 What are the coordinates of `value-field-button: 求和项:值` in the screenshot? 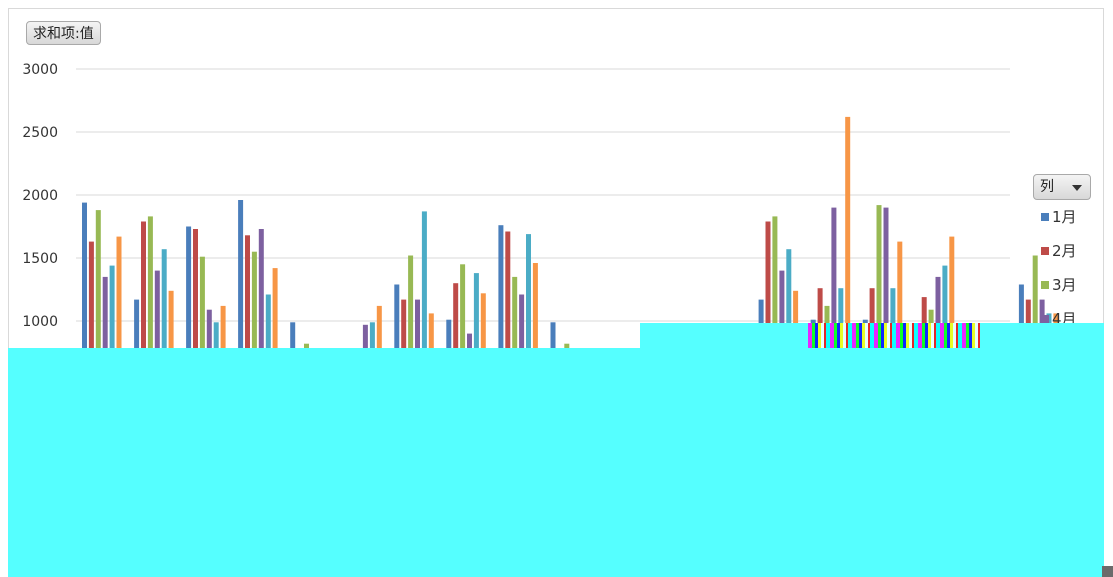 It's located at (63, 33).